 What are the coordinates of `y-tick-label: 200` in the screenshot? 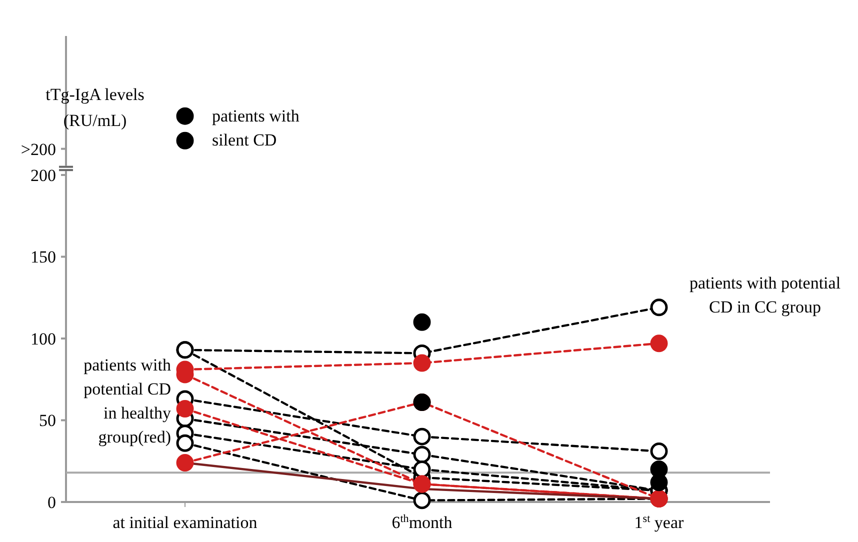 It's located at (43, 175).